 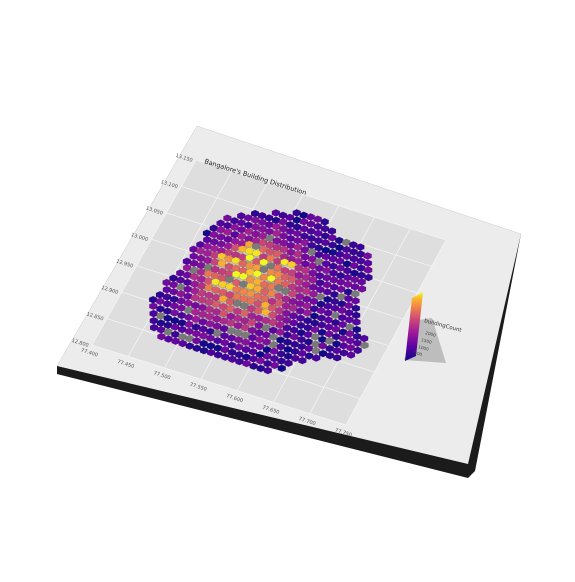 I want to click on legend-tick-label: 1500, so click(x=427, y=341).